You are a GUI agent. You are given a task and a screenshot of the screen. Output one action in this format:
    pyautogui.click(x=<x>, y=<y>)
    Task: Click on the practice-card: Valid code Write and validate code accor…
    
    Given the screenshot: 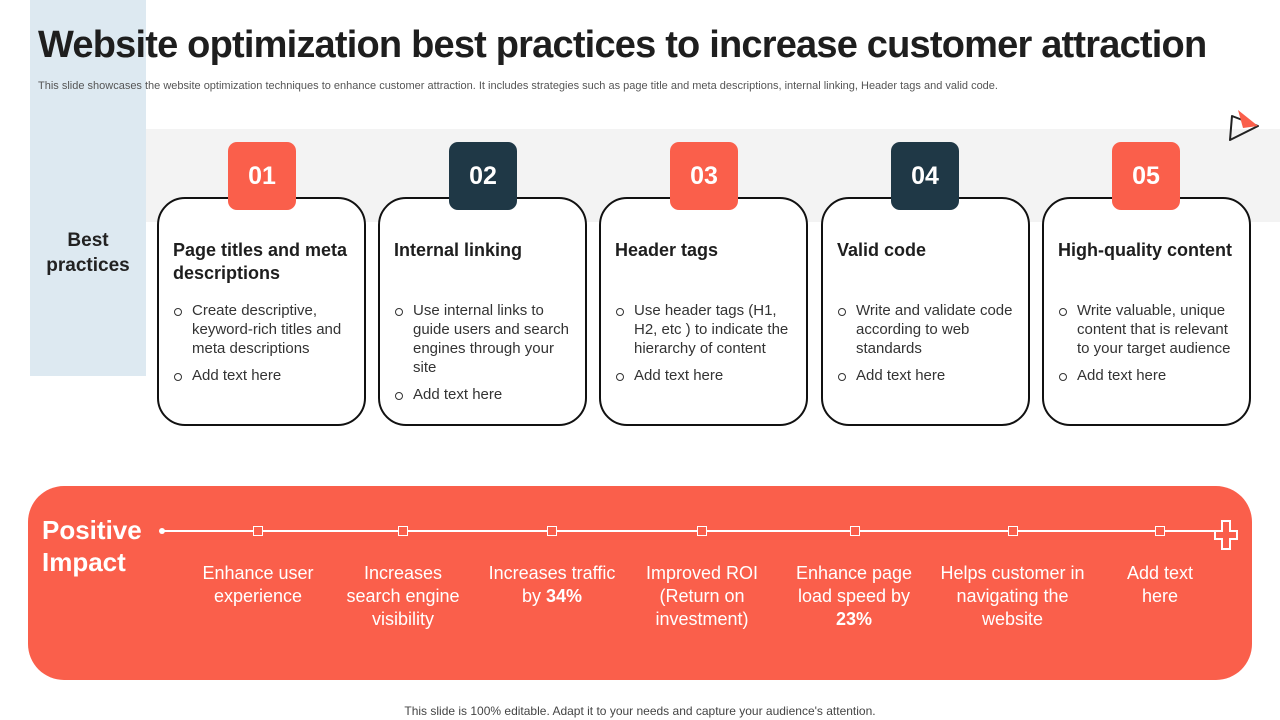 What is the action you would take?
    pyautogui.click(x=925, y=311)
    